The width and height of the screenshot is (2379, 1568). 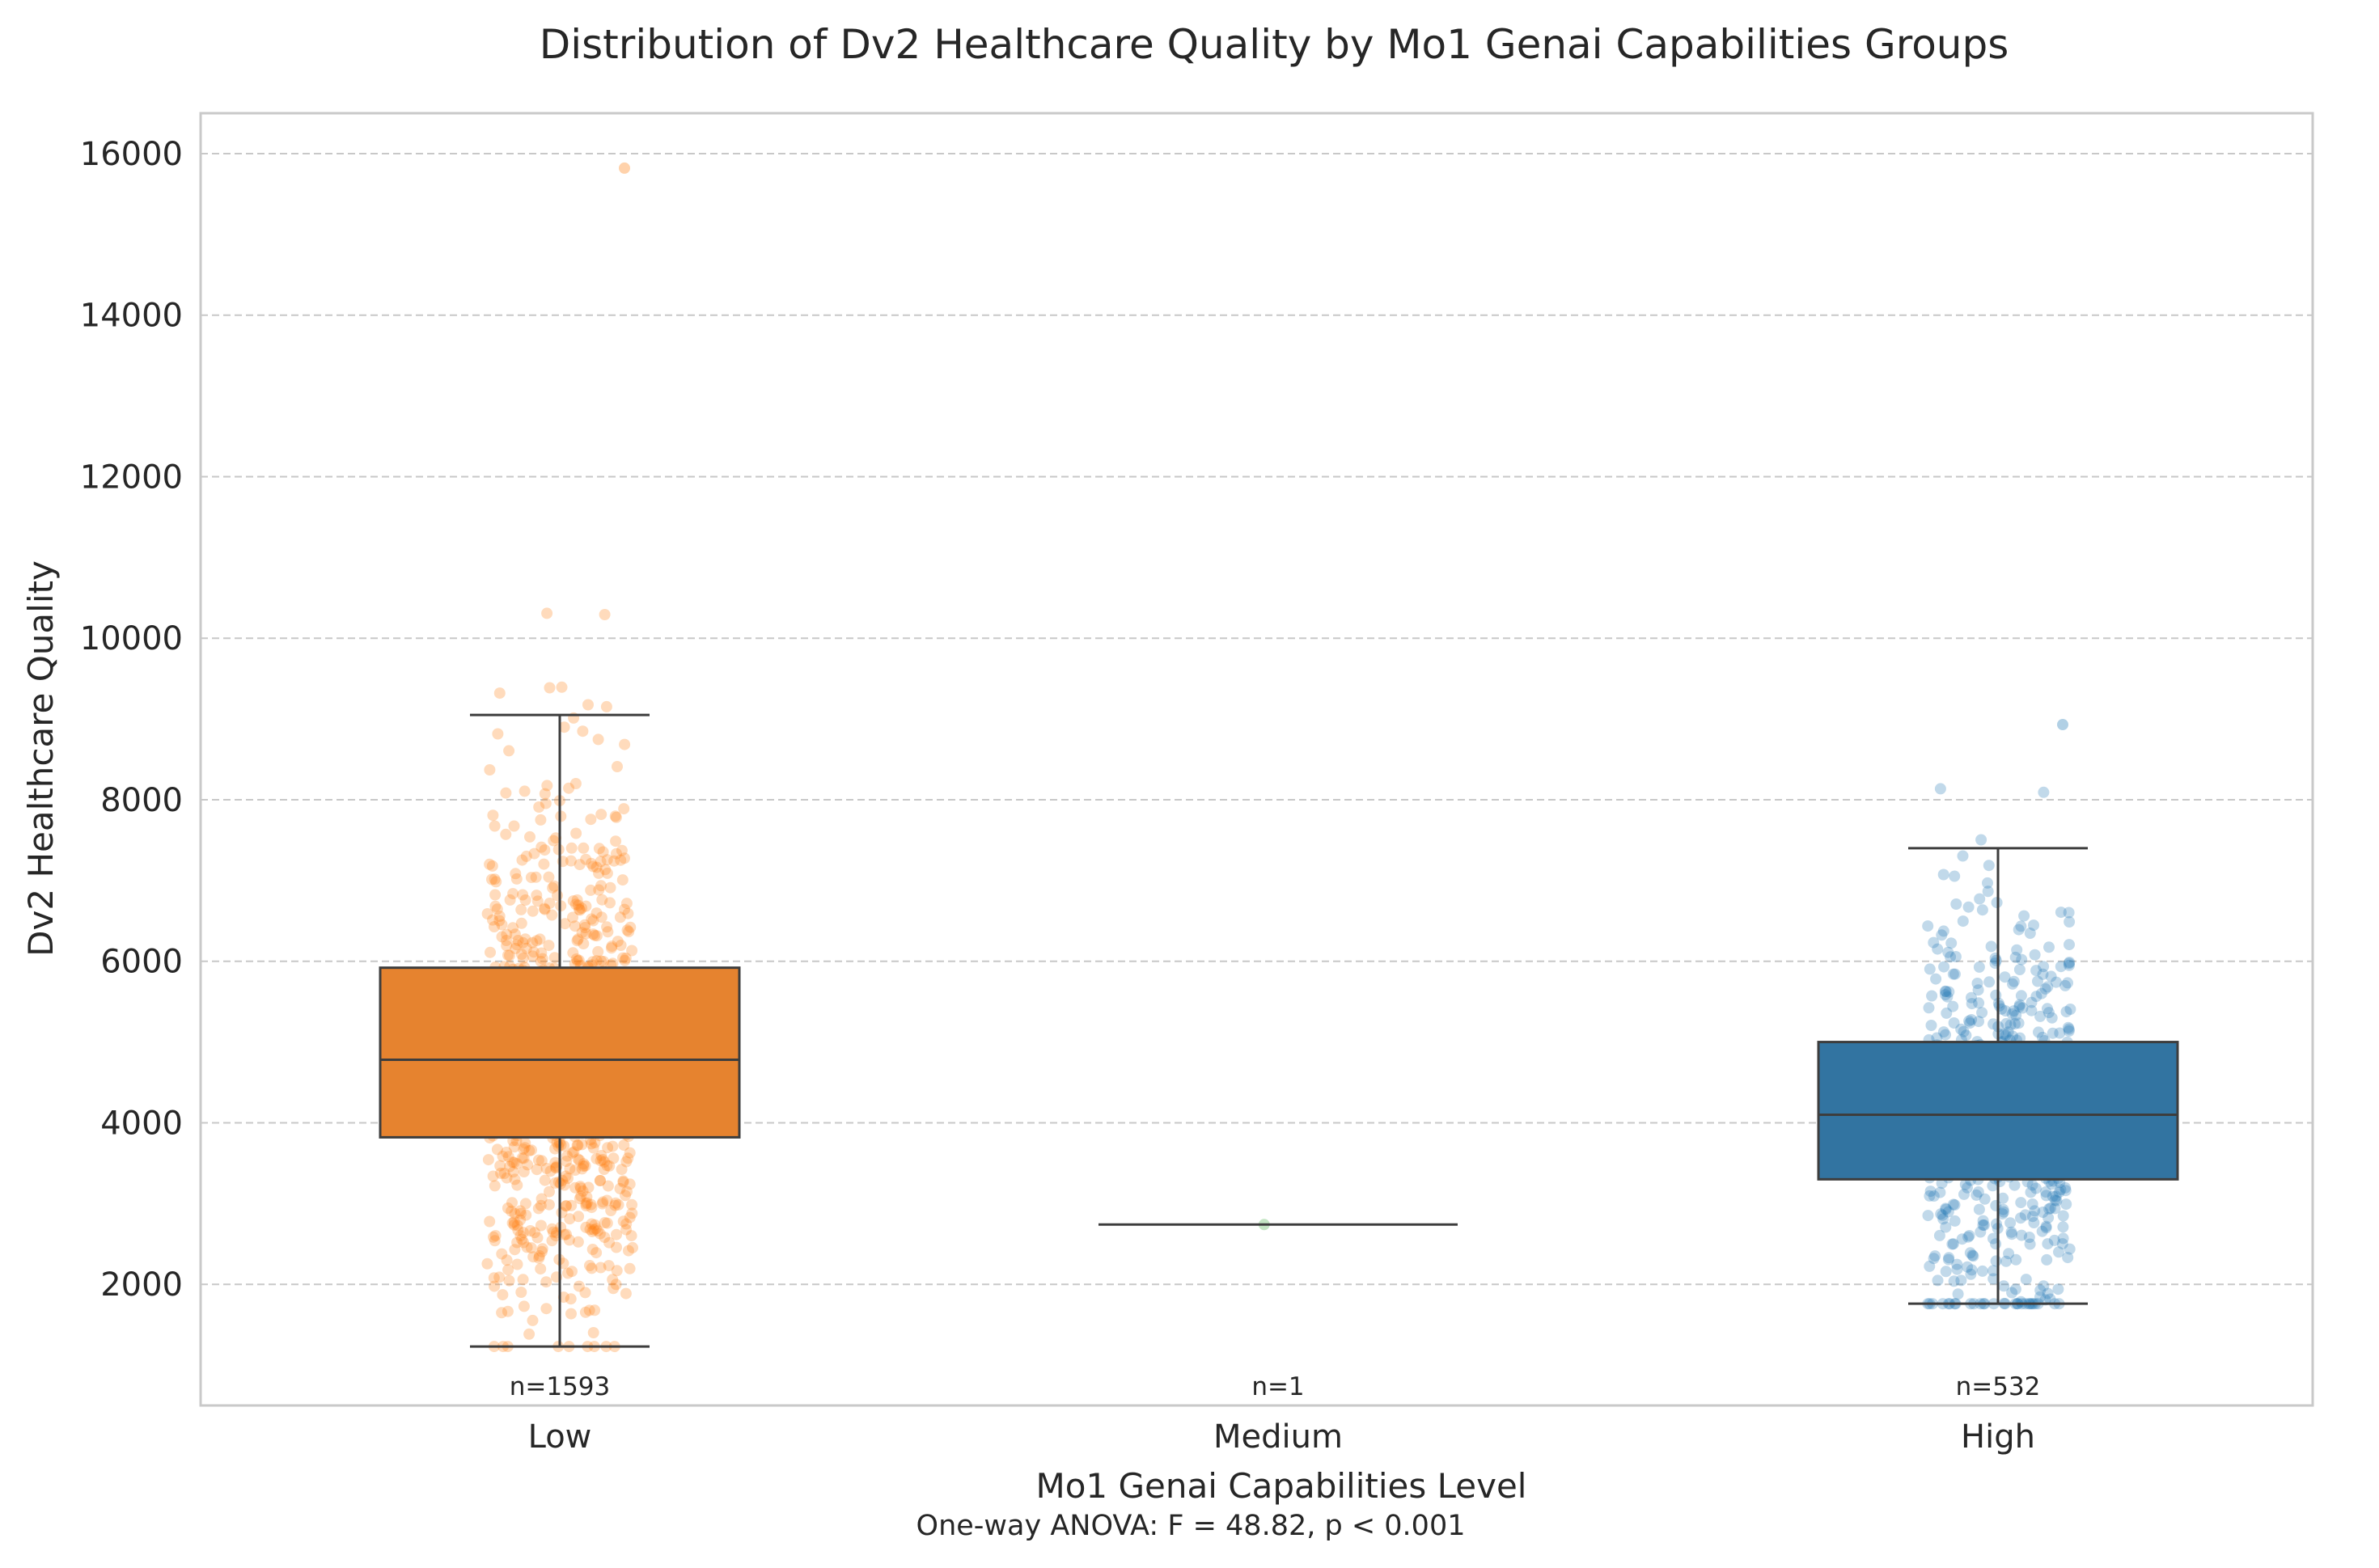 I want to click on n-label: n=532, so click(x=1998, y=1386).